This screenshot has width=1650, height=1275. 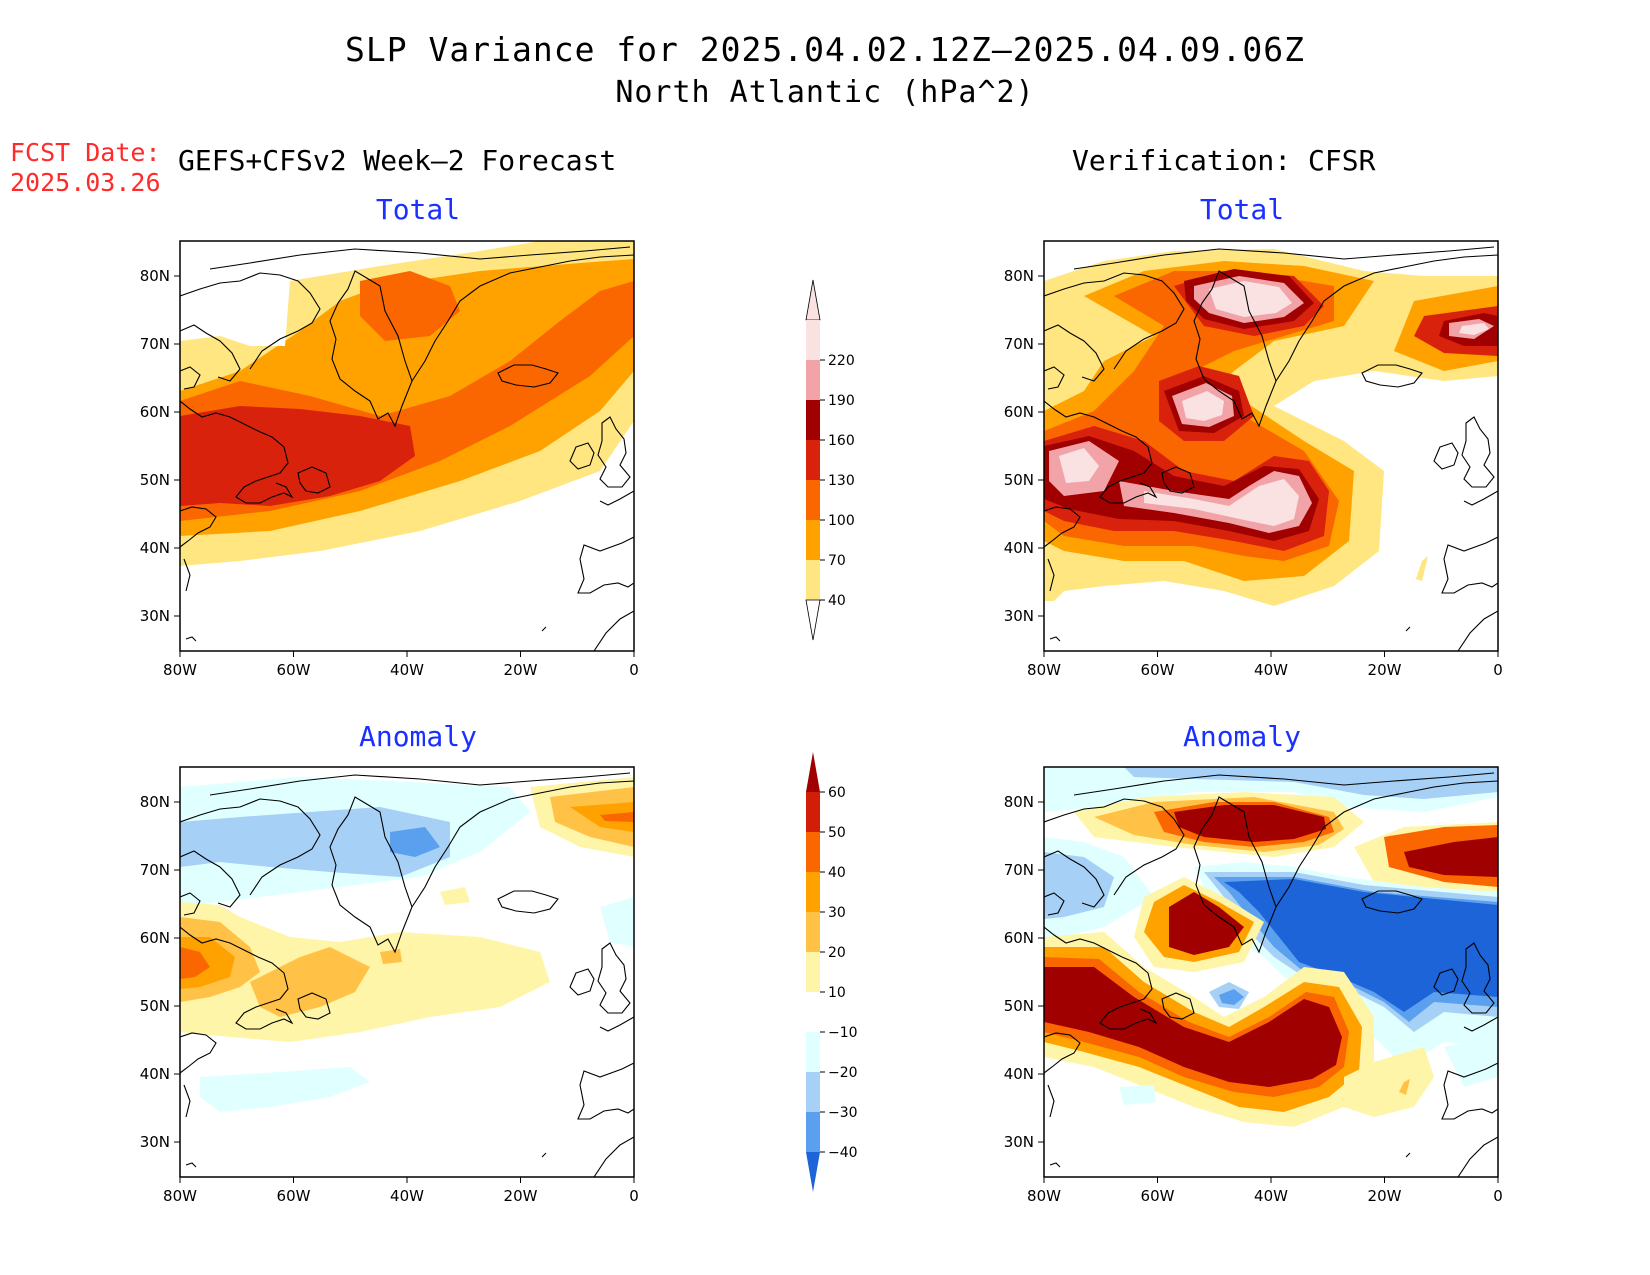 I want to click on longitude-axis-forecast-total: 80W 60W 40W 20W 0, so click(x=401, y=665).